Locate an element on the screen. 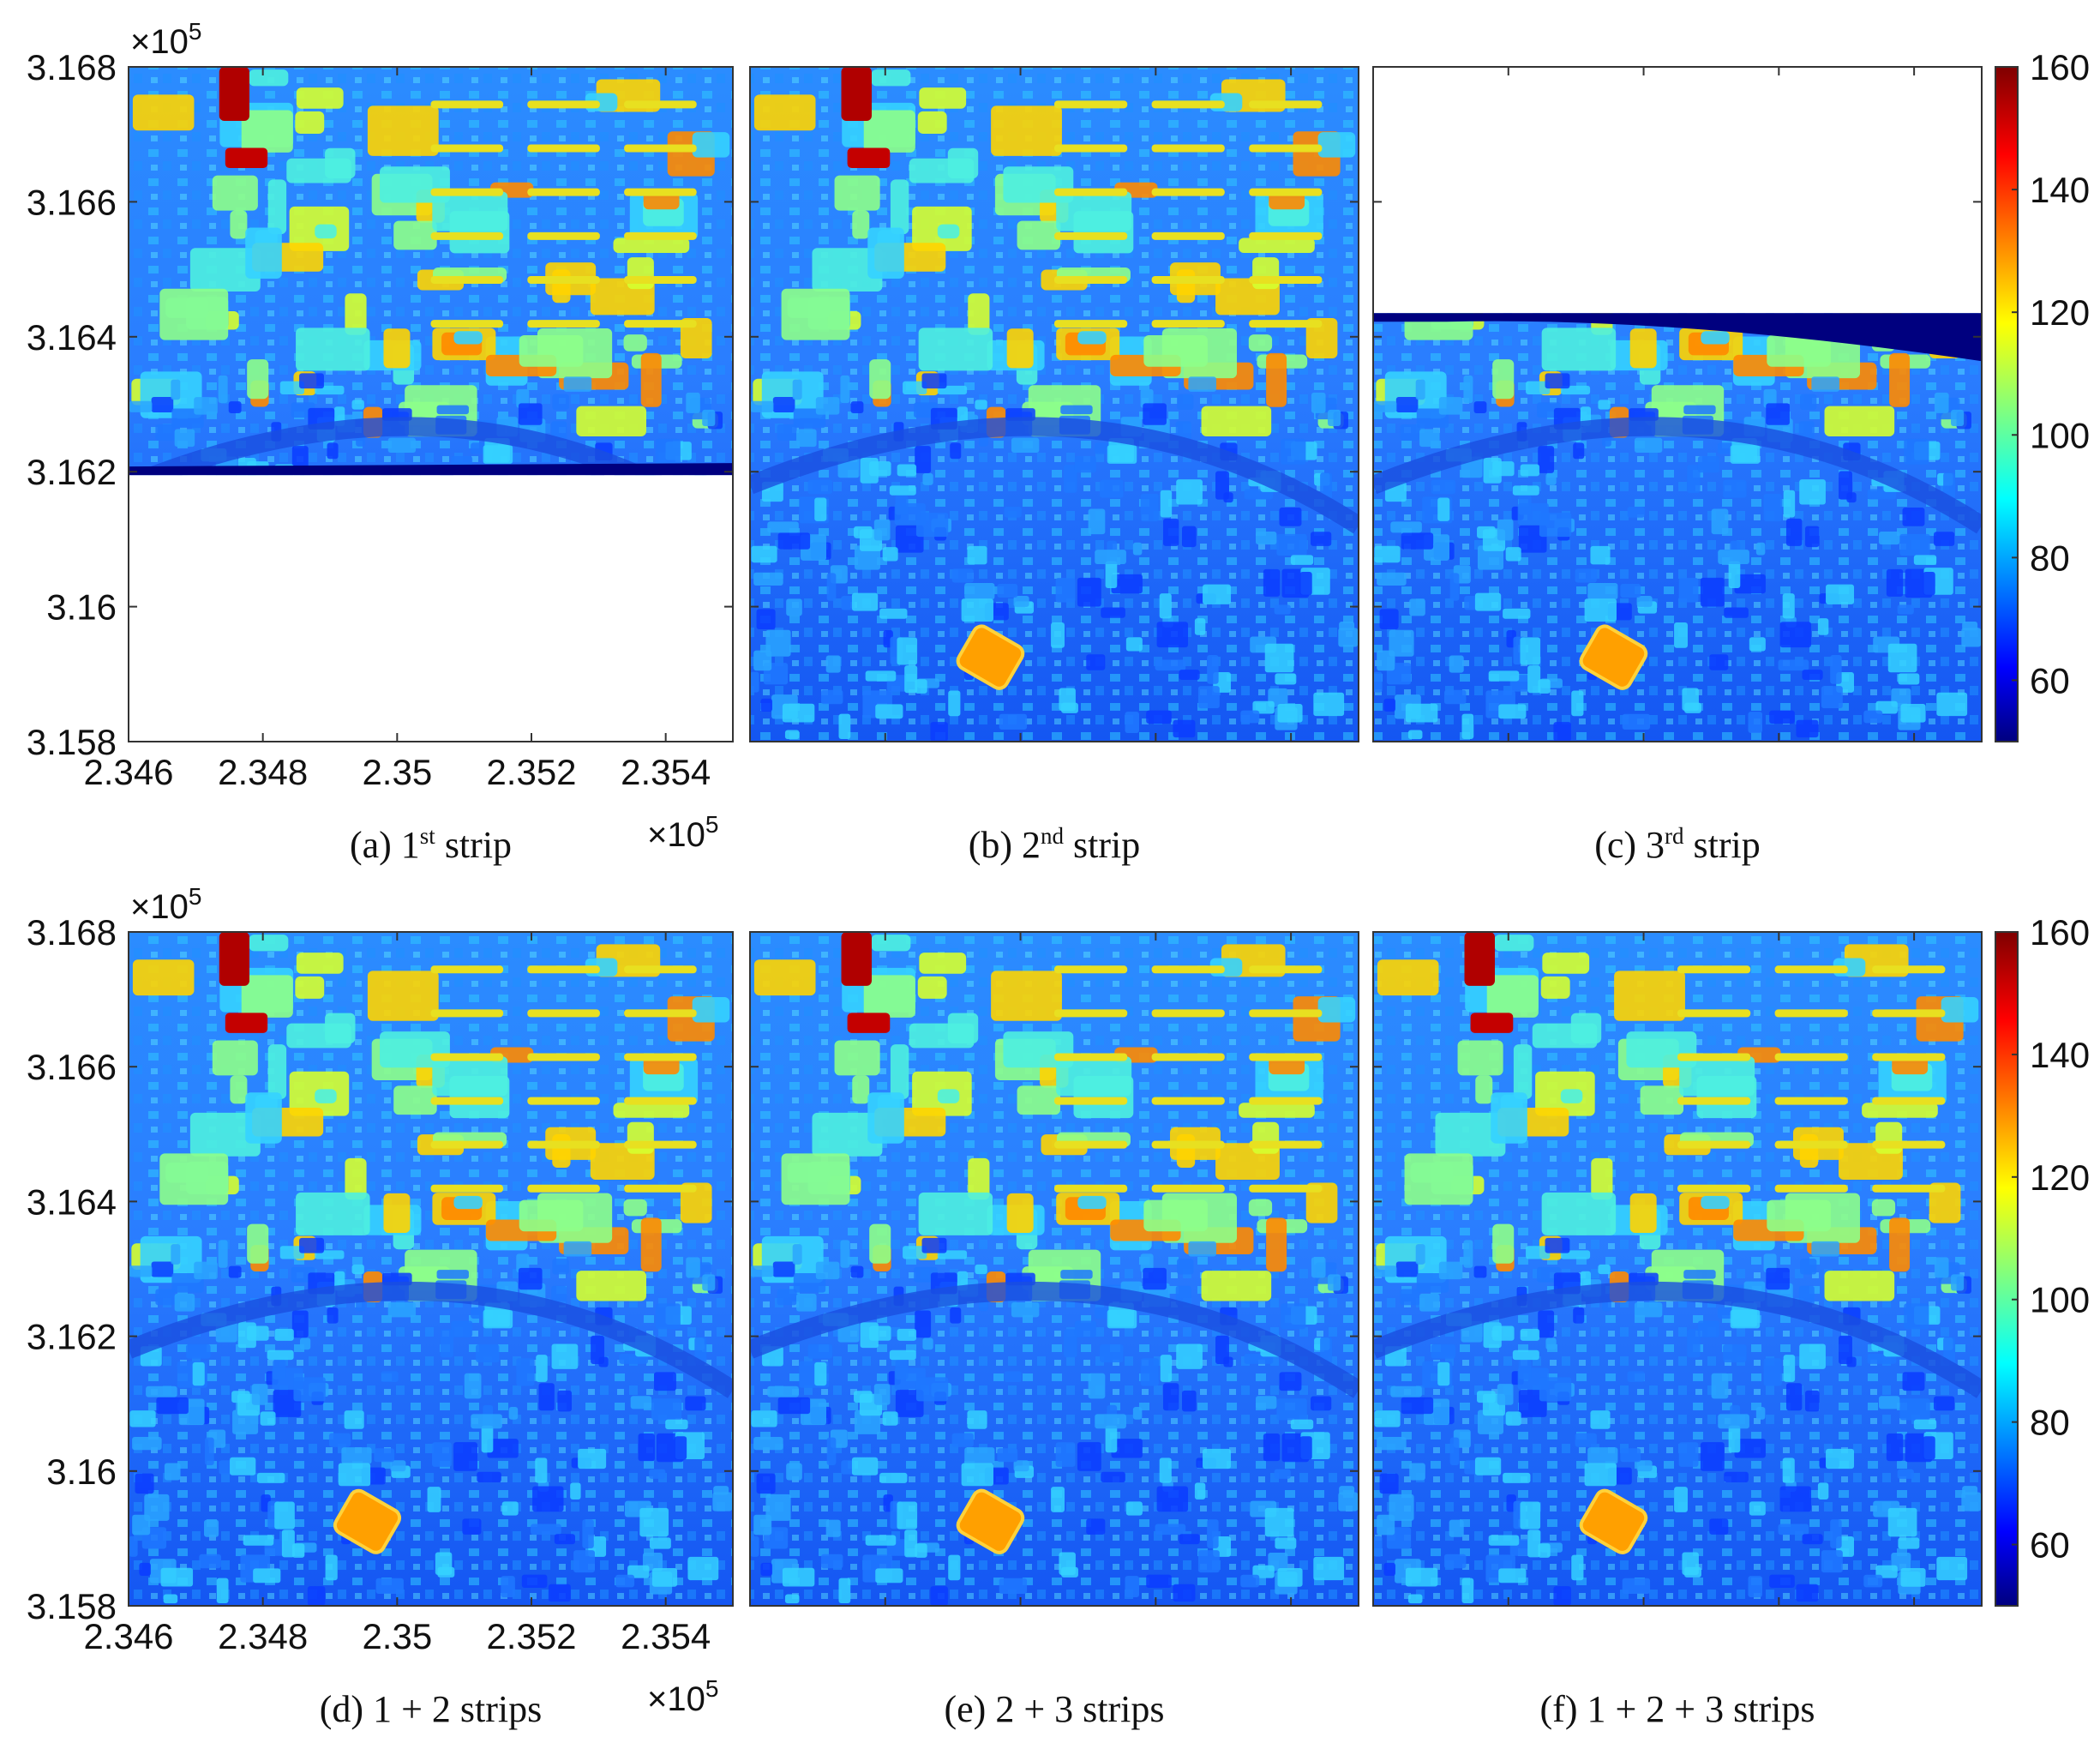 The width and height of the screenshot is (2100, 1761). colorbar-tick-label: 120 is located at coordinates (2060, 1177).